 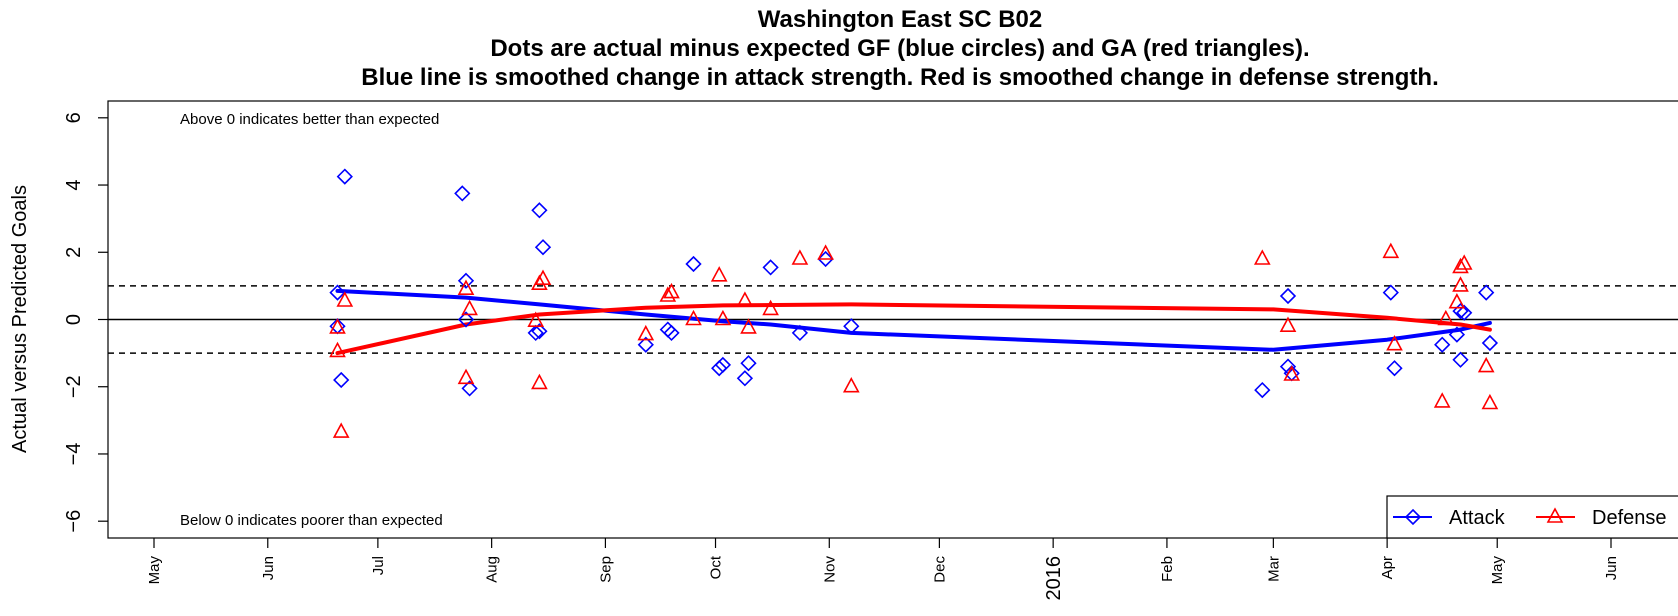 I want to click on y-tick-label: 0, so click(x=74, y=319).